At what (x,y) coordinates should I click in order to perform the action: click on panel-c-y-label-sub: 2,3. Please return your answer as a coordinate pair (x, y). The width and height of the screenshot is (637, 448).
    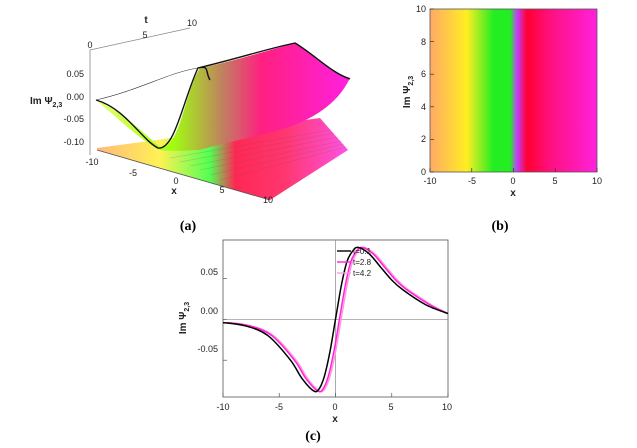
    Looking at the image, I should click on (187, 307).